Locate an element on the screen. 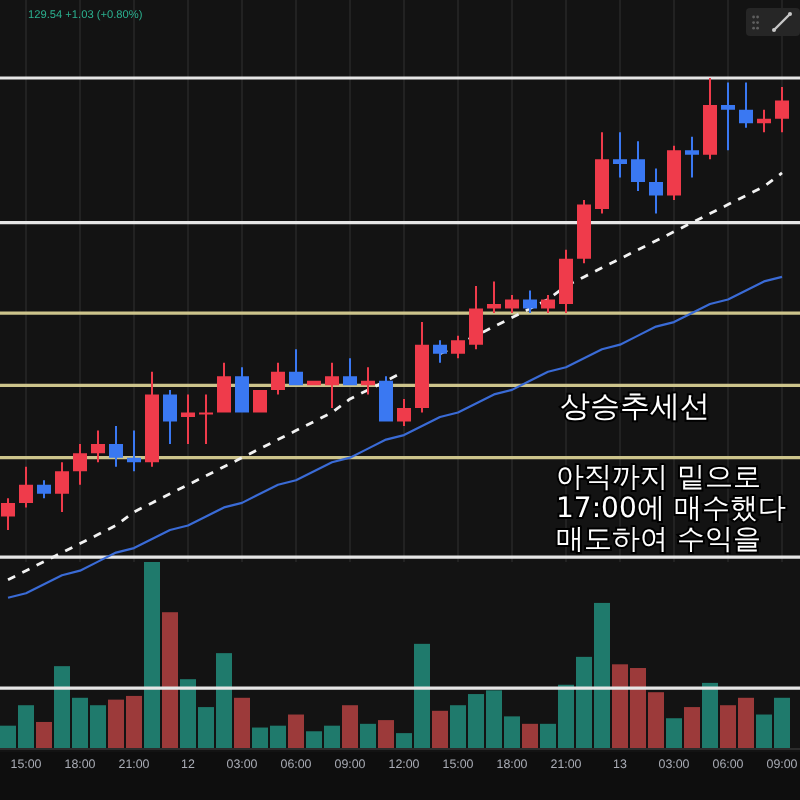  annotation: 아직까지 밑으로 is located at coordinates (658, 478).